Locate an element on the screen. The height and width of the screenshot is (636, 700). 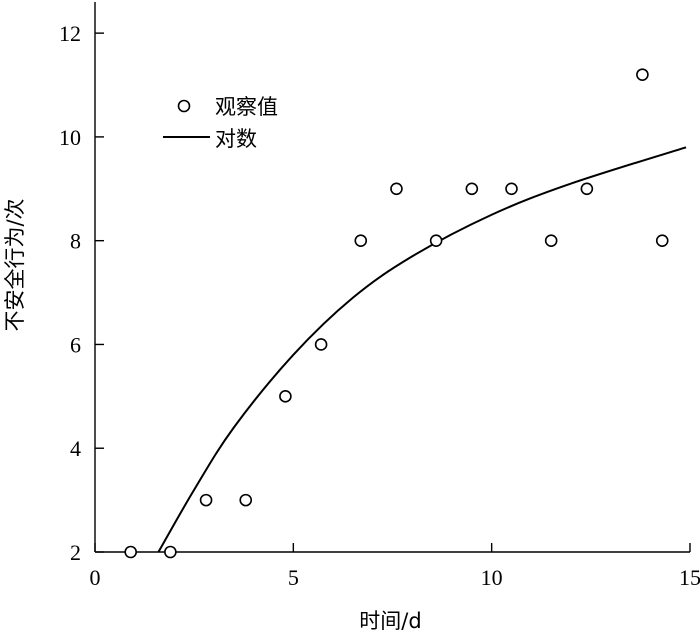
x-tick-label: 5 is located at coordinates (293, 577).